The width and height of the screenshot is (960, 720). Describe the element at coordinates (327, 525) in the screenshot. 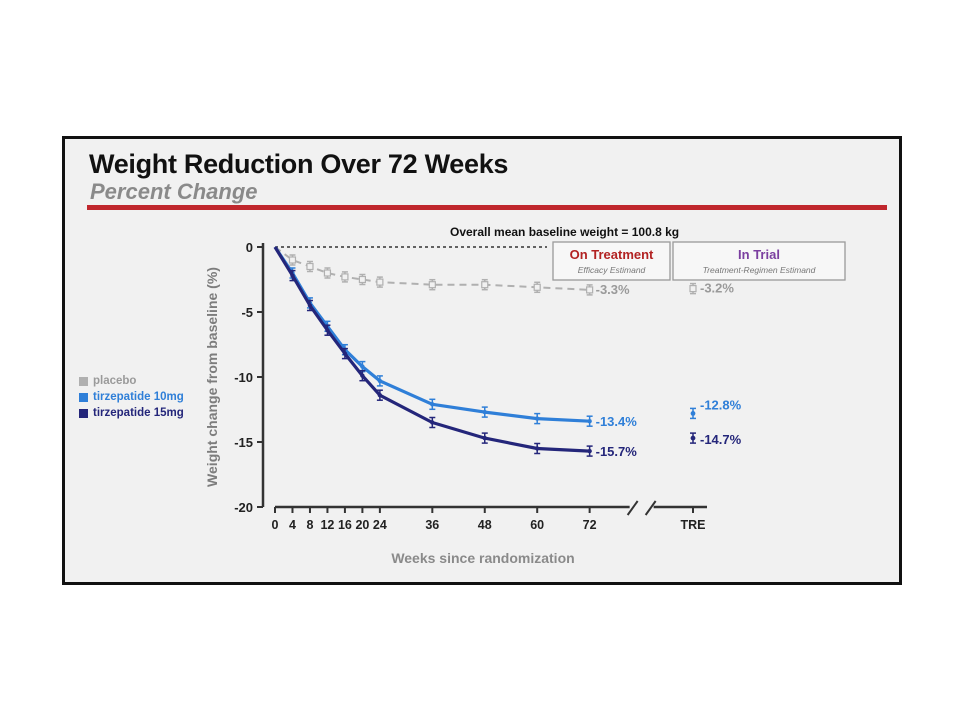

I see `x-tick-label: 12` at that location.